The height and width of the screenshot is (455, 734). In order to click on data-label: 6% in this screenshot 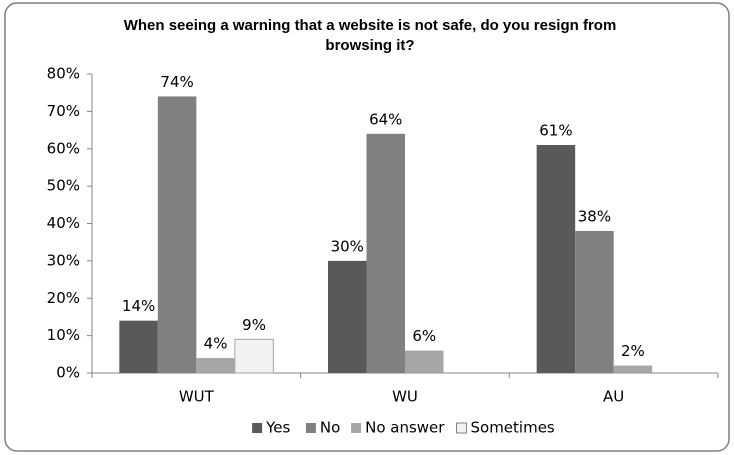, I will do `click(424, 336)`.